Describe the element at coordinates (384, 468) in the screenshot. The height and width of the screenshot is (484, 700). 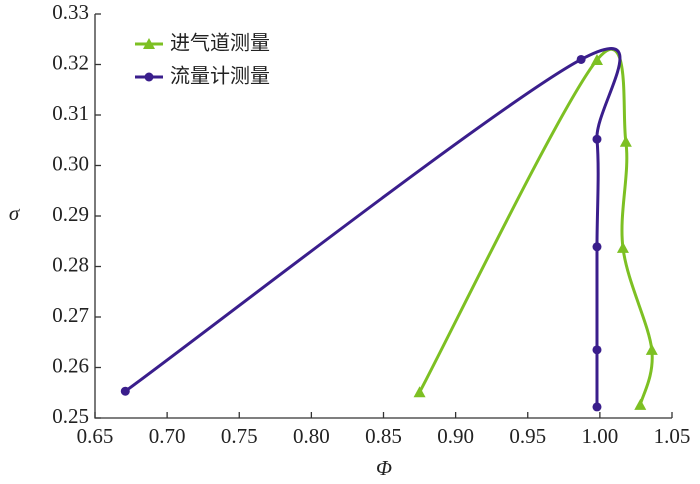
I see `x-axis-label: Φ` at that location.